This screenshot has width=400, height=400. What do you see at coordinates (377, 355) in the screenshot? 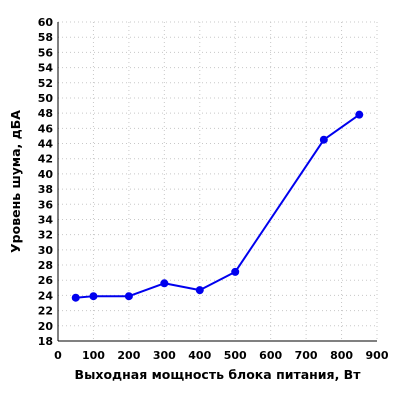
I see `x-tick-label: 900` at bounding box center [377, 355].